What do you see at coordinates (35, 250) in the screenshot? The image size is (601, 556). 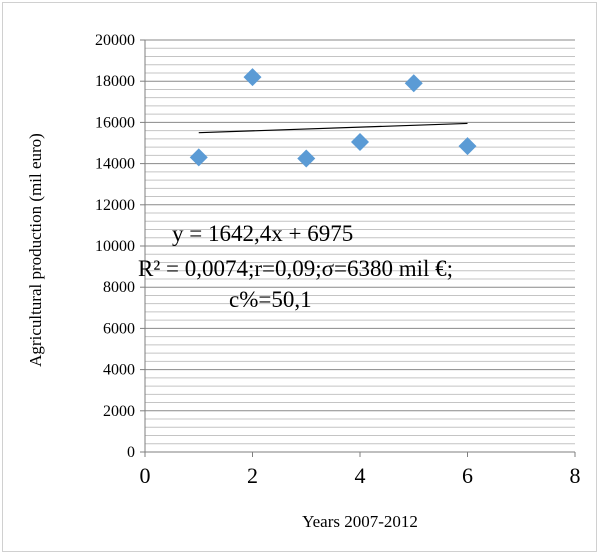 I see `y-axis-title: Agricultural production (mil euro)` at bounding box center [35, 250].